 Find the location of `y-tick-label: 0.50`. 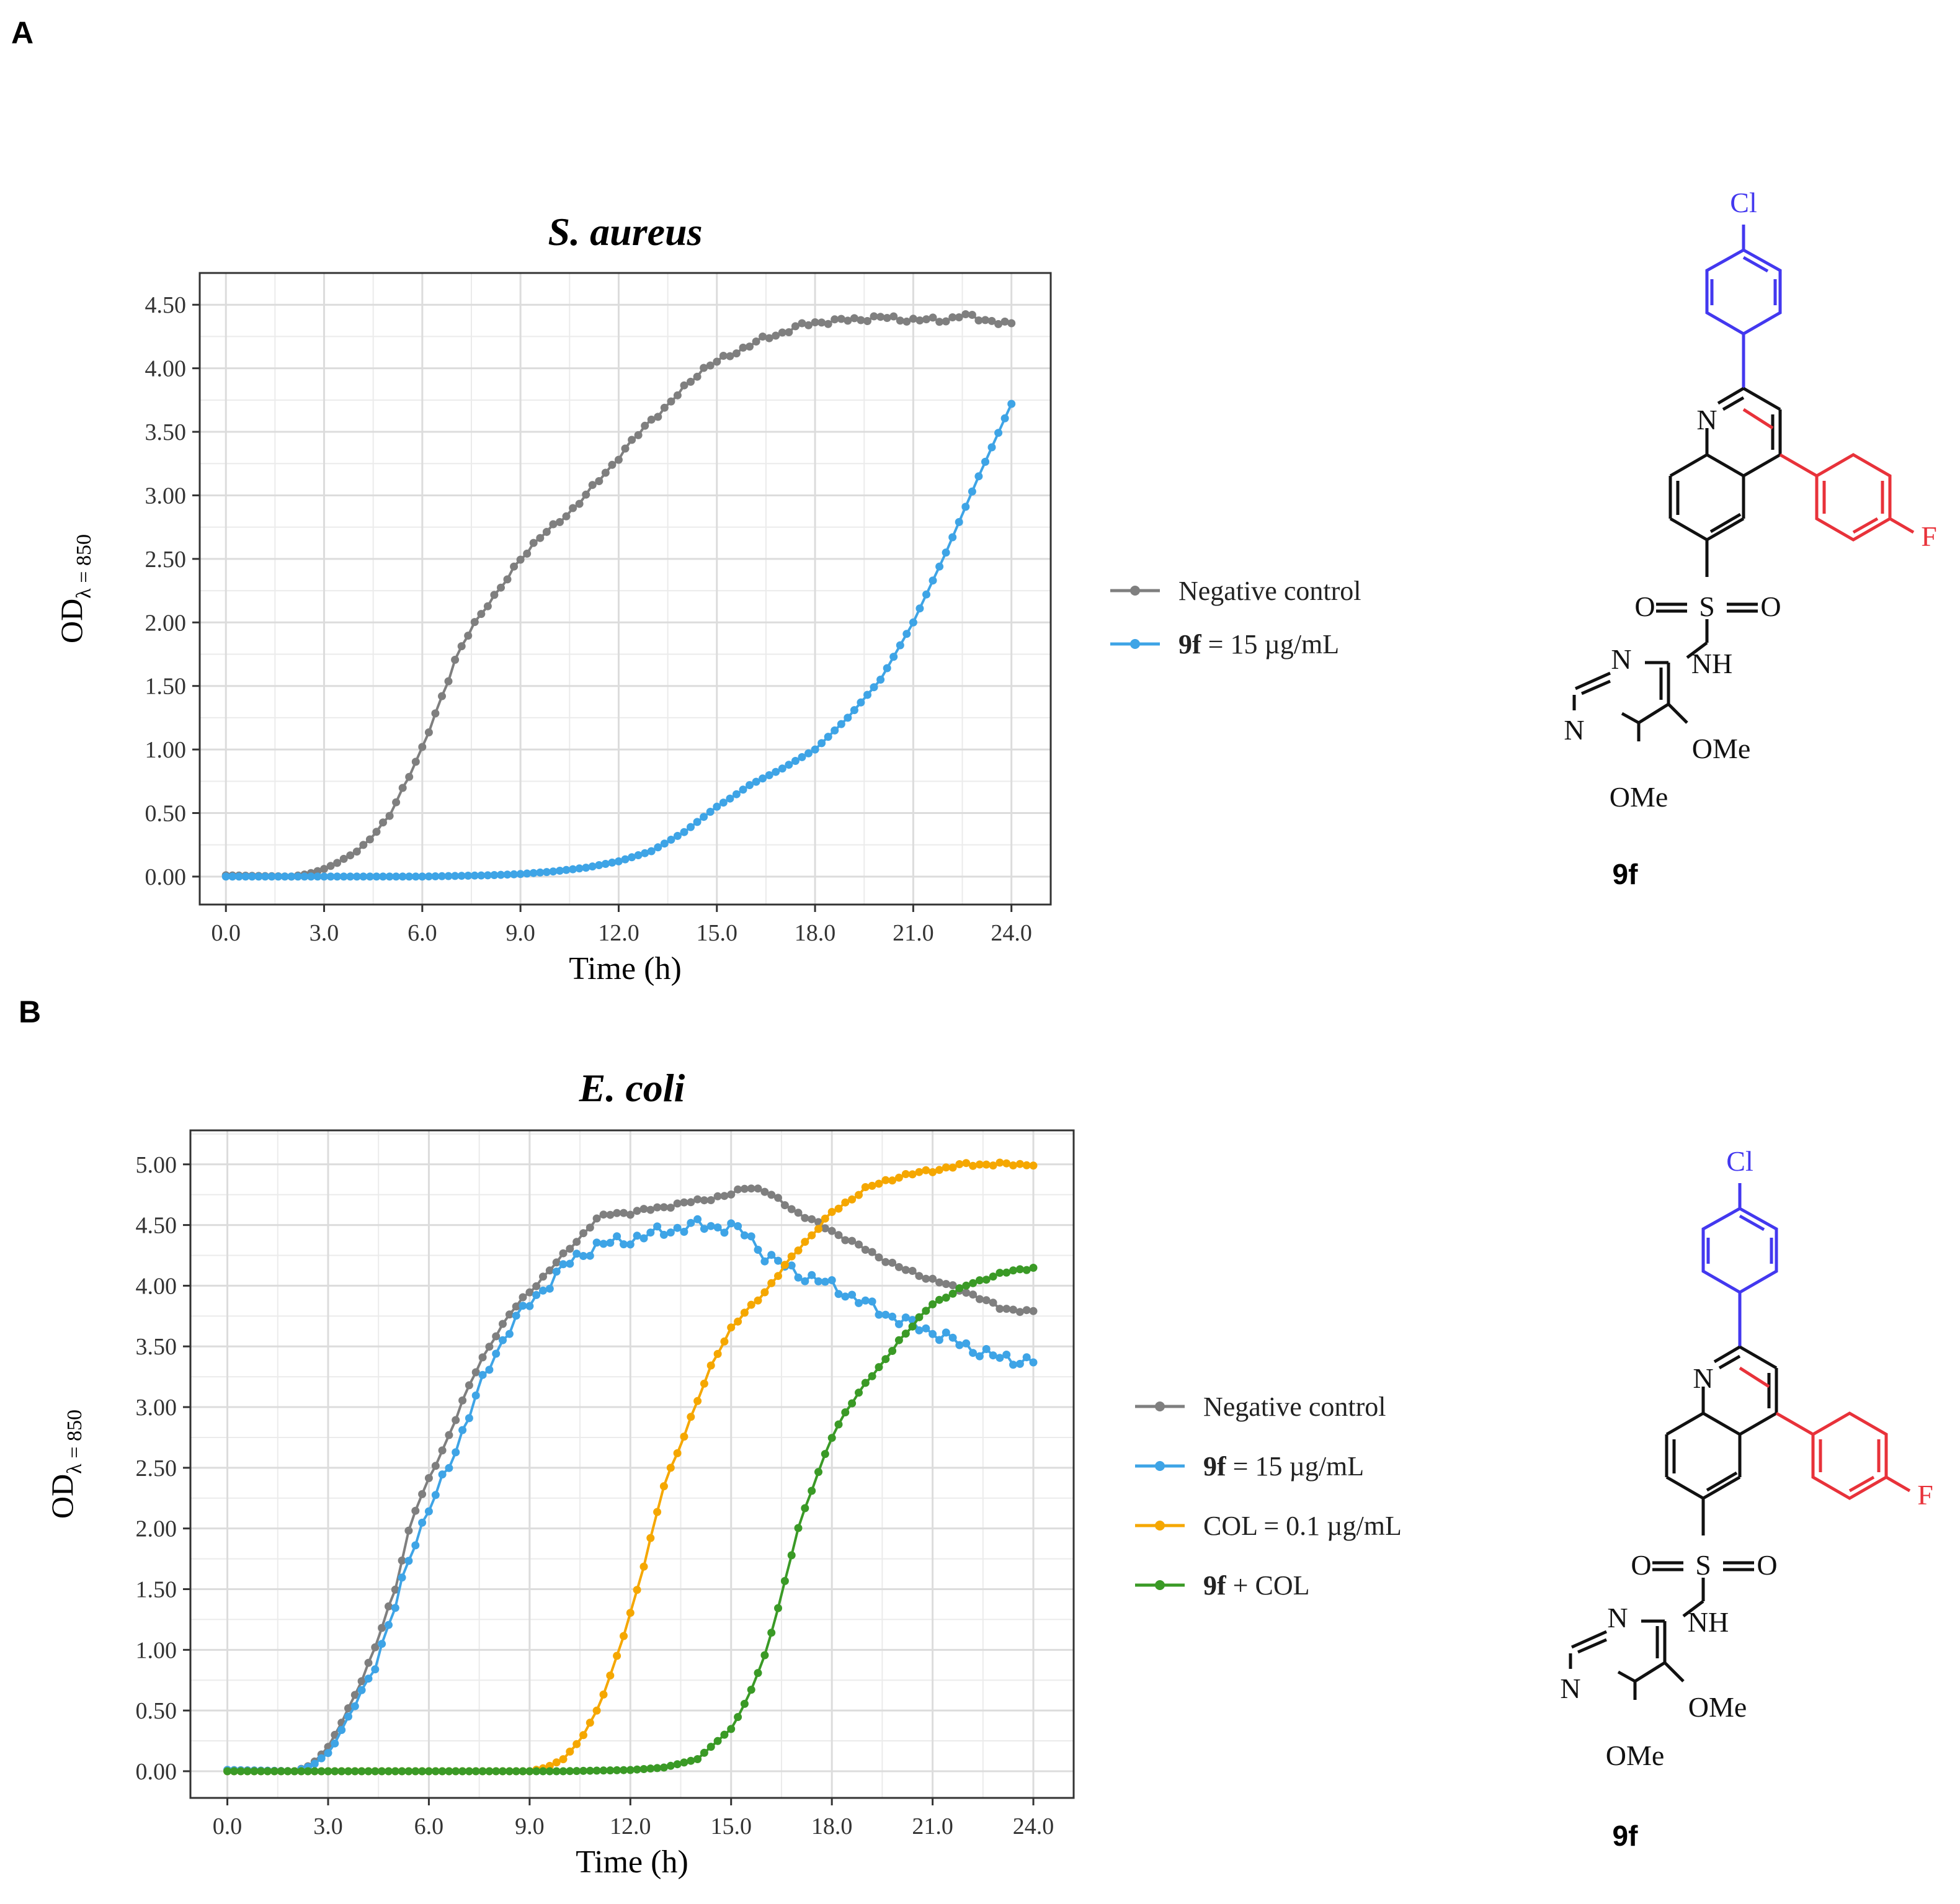

y-tick-label: 0.50 is located at coordinates (156, 1711).